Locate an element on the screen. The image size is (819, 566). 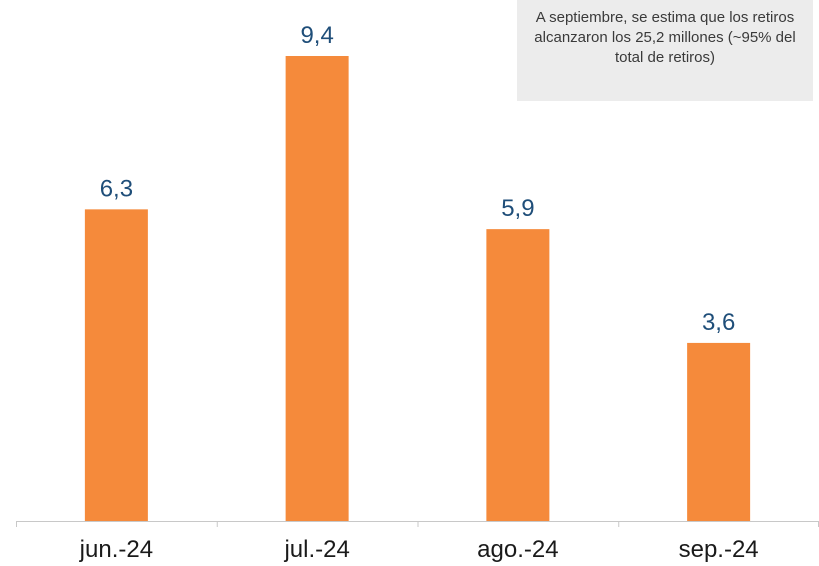
x-tick-label: jul.-24 is located at coordinates (316, 549).